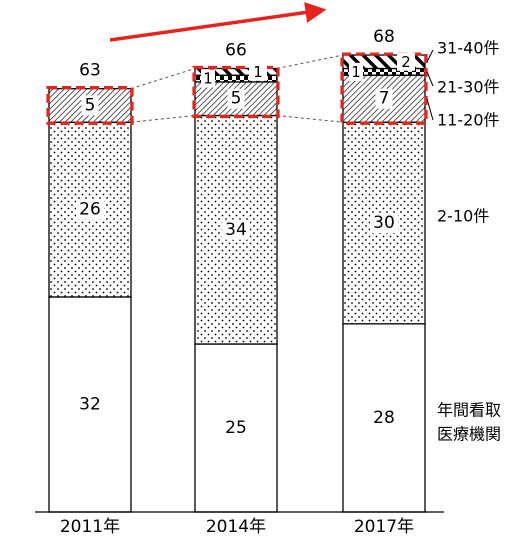 The image size is (524, 544). Describe the element at coordinates (469, 434) in the screenshot. I see `legend-label: 医療機関` at that location.